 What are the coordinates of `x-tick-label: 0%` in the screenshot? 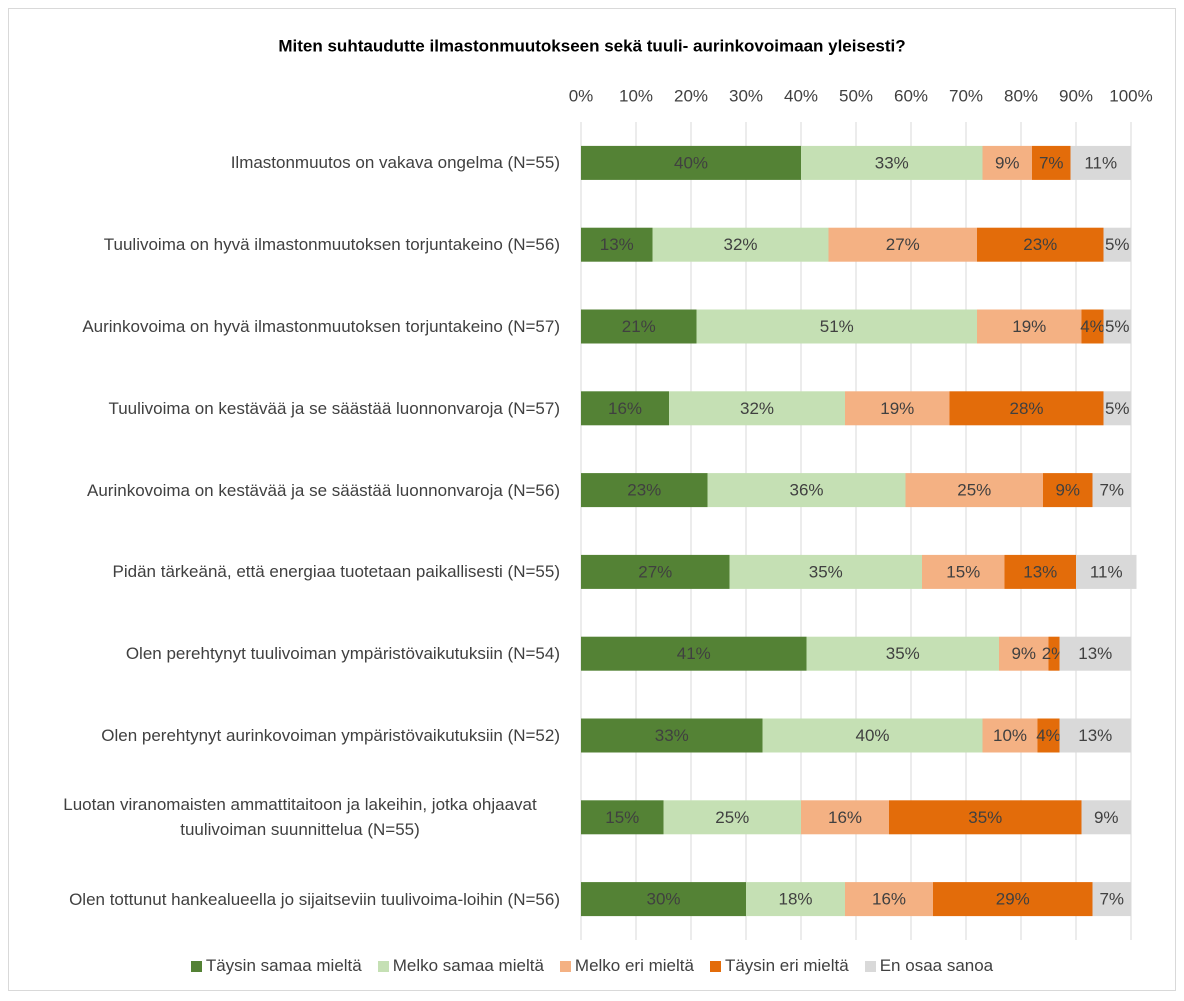 It's located at (581, 95).